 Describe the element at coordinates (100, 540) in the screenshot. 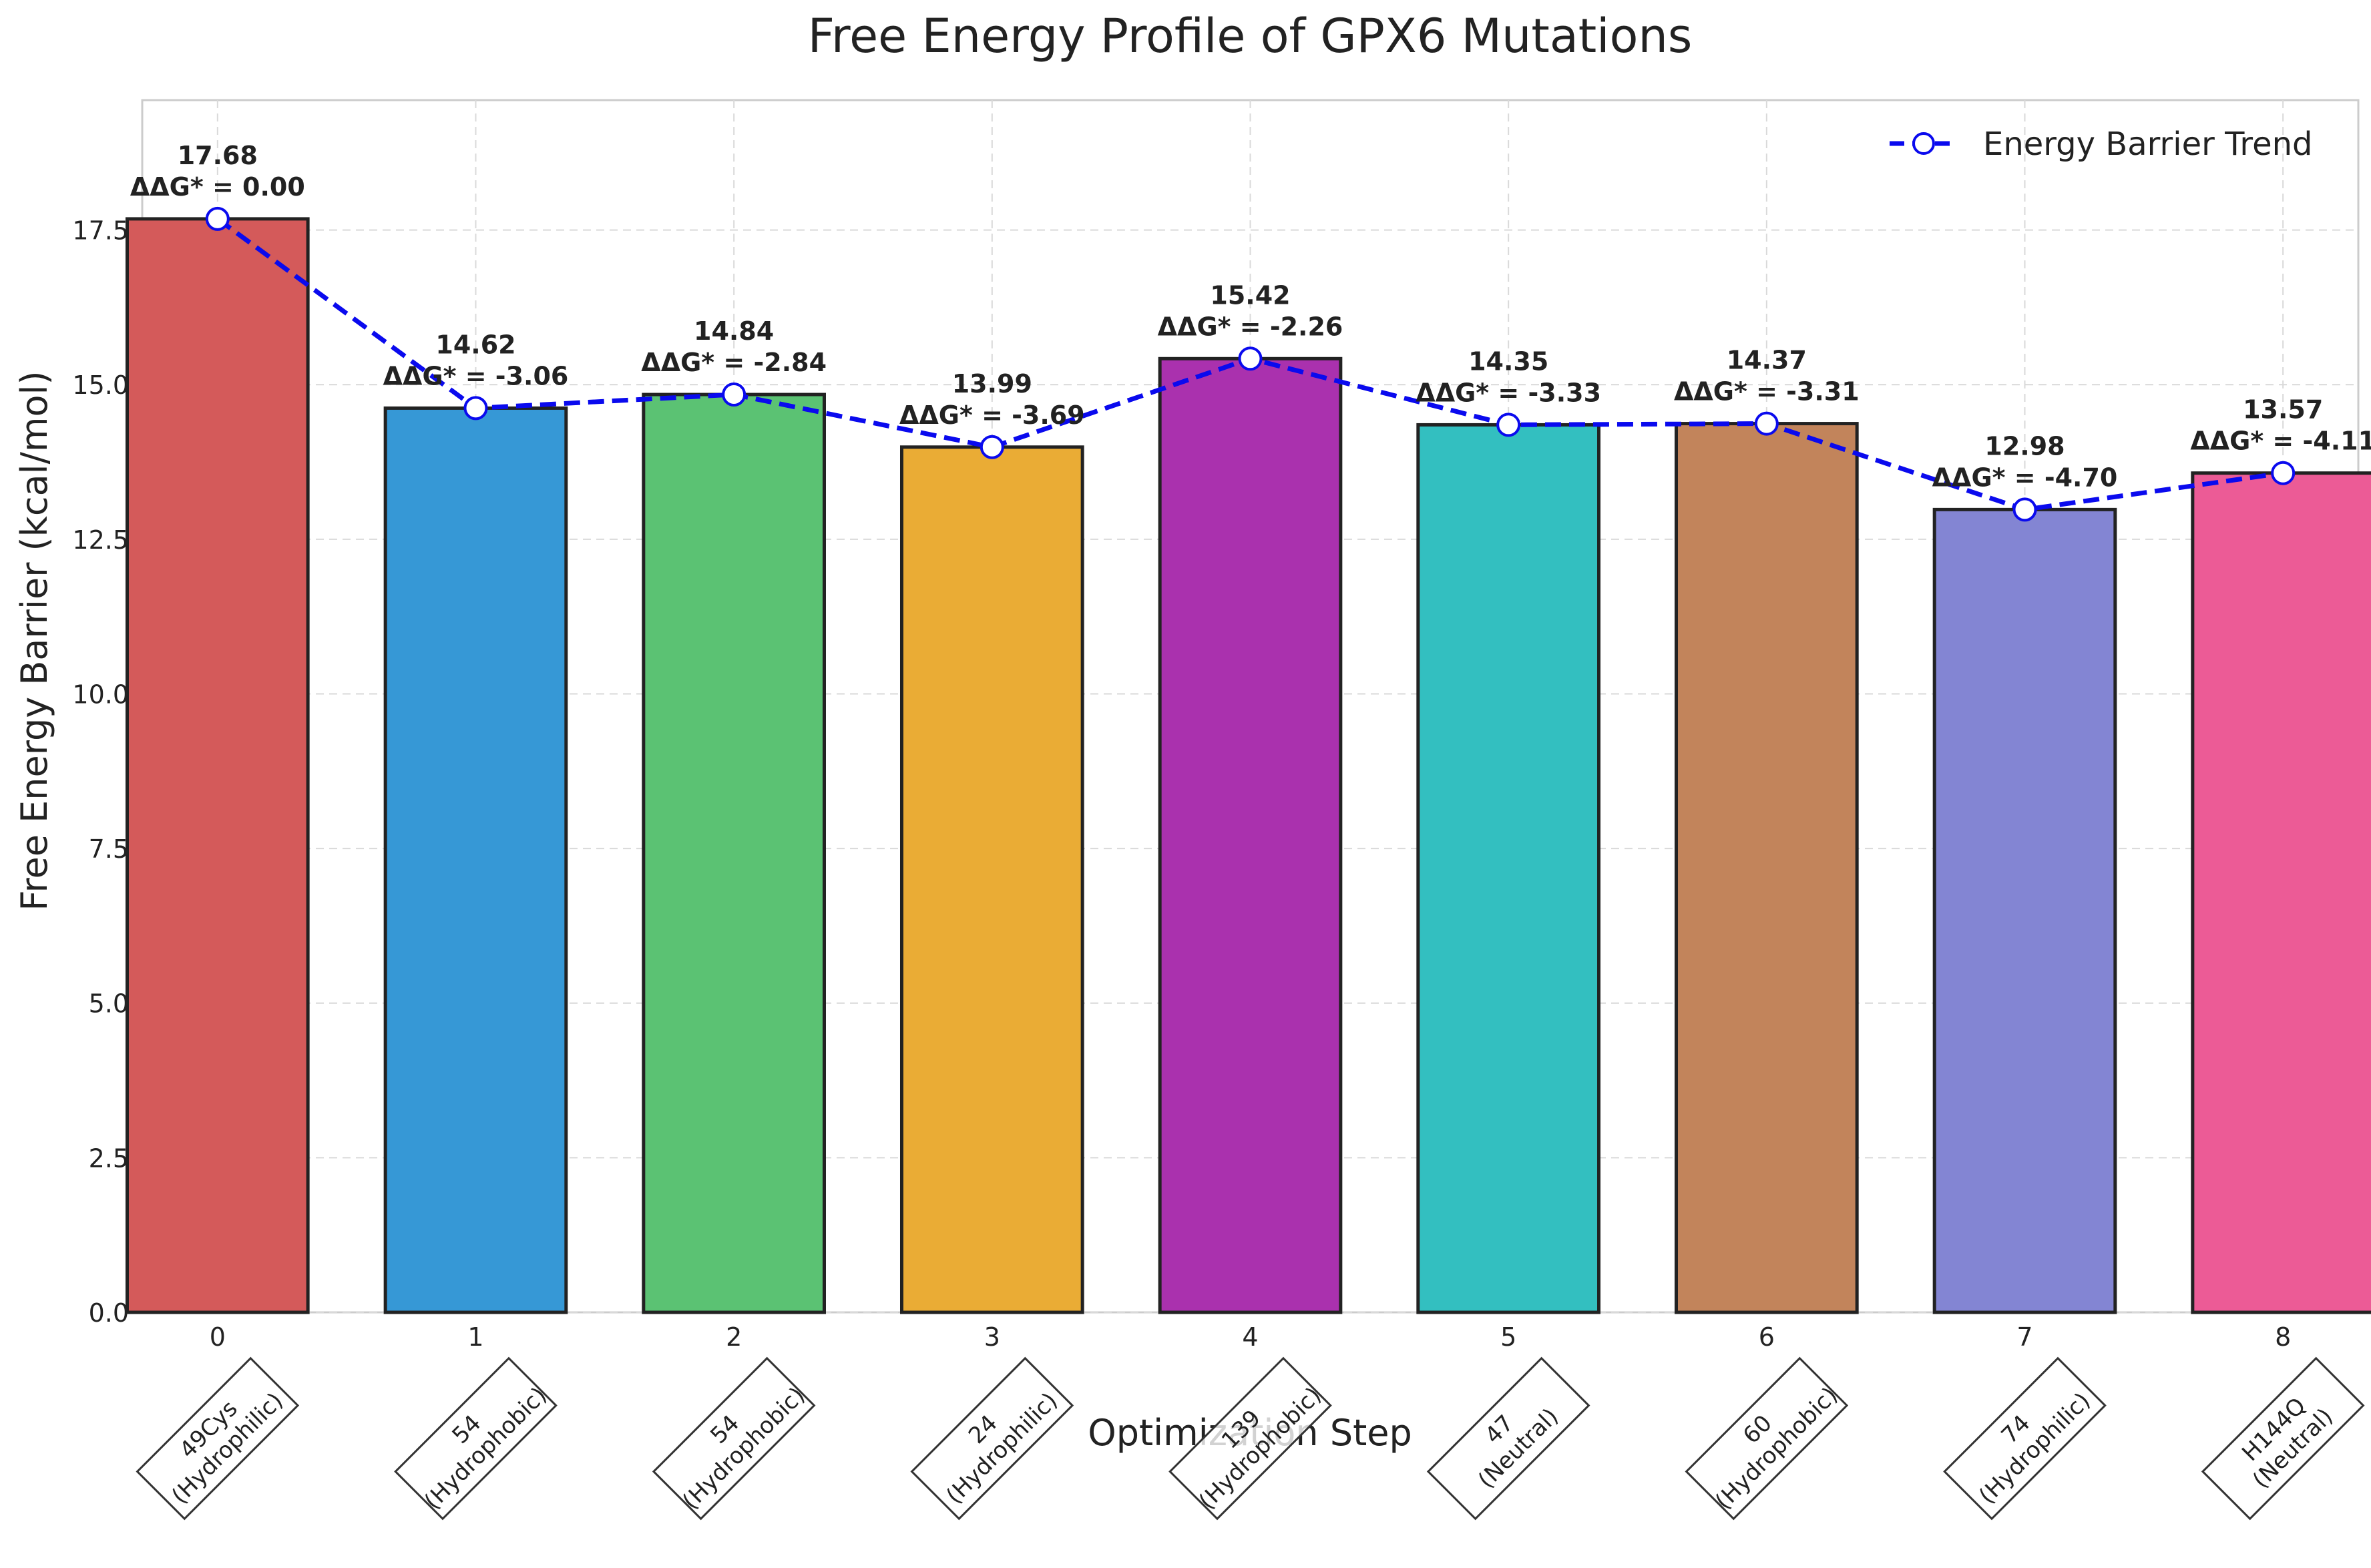

I see `y-tick-label: 12.5` at that location.